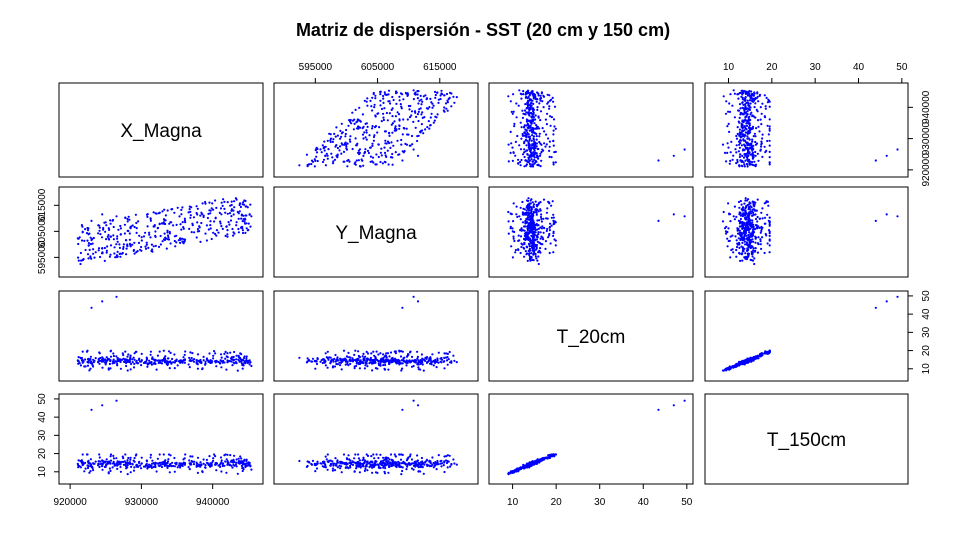  Describe the element at coordinates (591, 232) in the screenshot. I see `panel-frame` at that location.